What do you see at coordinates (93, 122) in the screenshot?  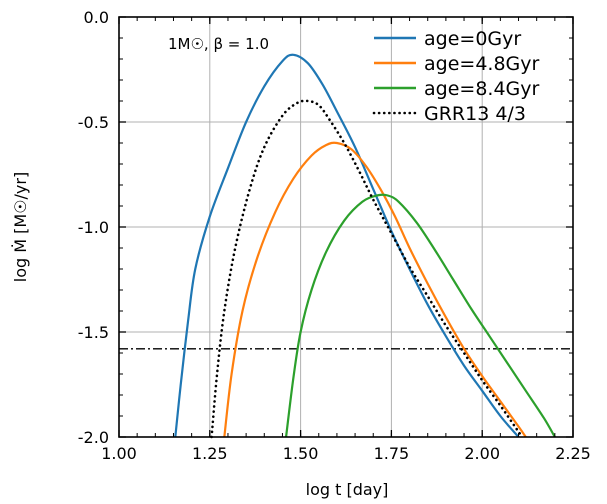 I see `y-tick-label: -0.5` at bounding box center [93, 122].